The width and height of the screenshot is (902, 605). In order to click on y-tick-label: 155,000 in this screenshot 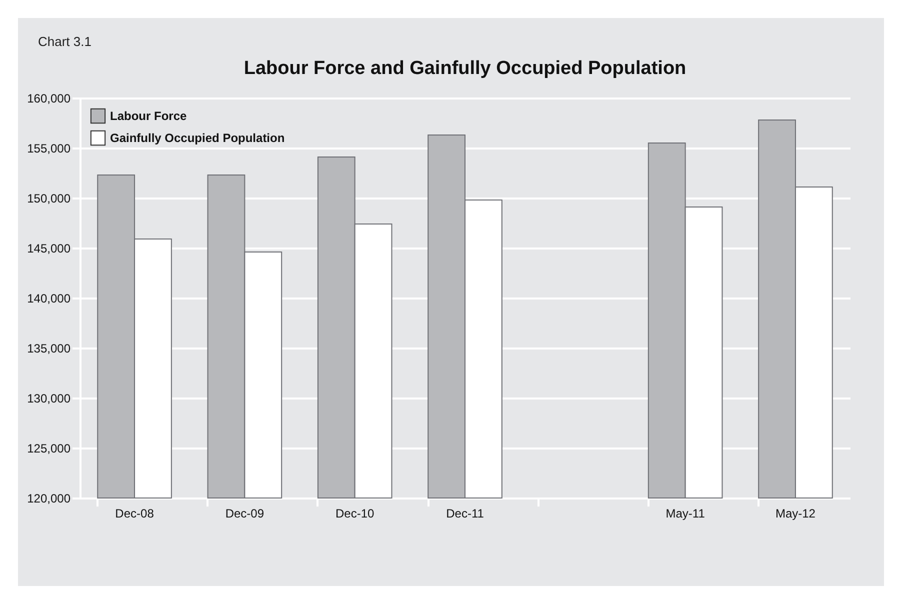, I will do `click(49, 149)`.